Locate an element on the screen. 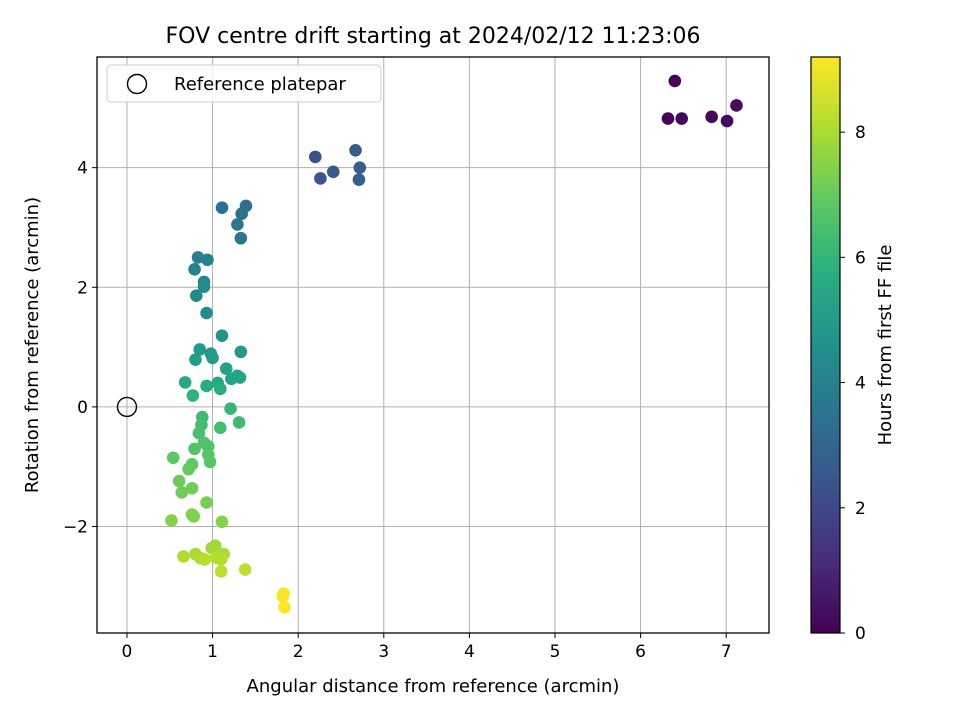 This screenshot has width=960, height=724. y-tick-label: 0 is located at coordinates (82, 408).